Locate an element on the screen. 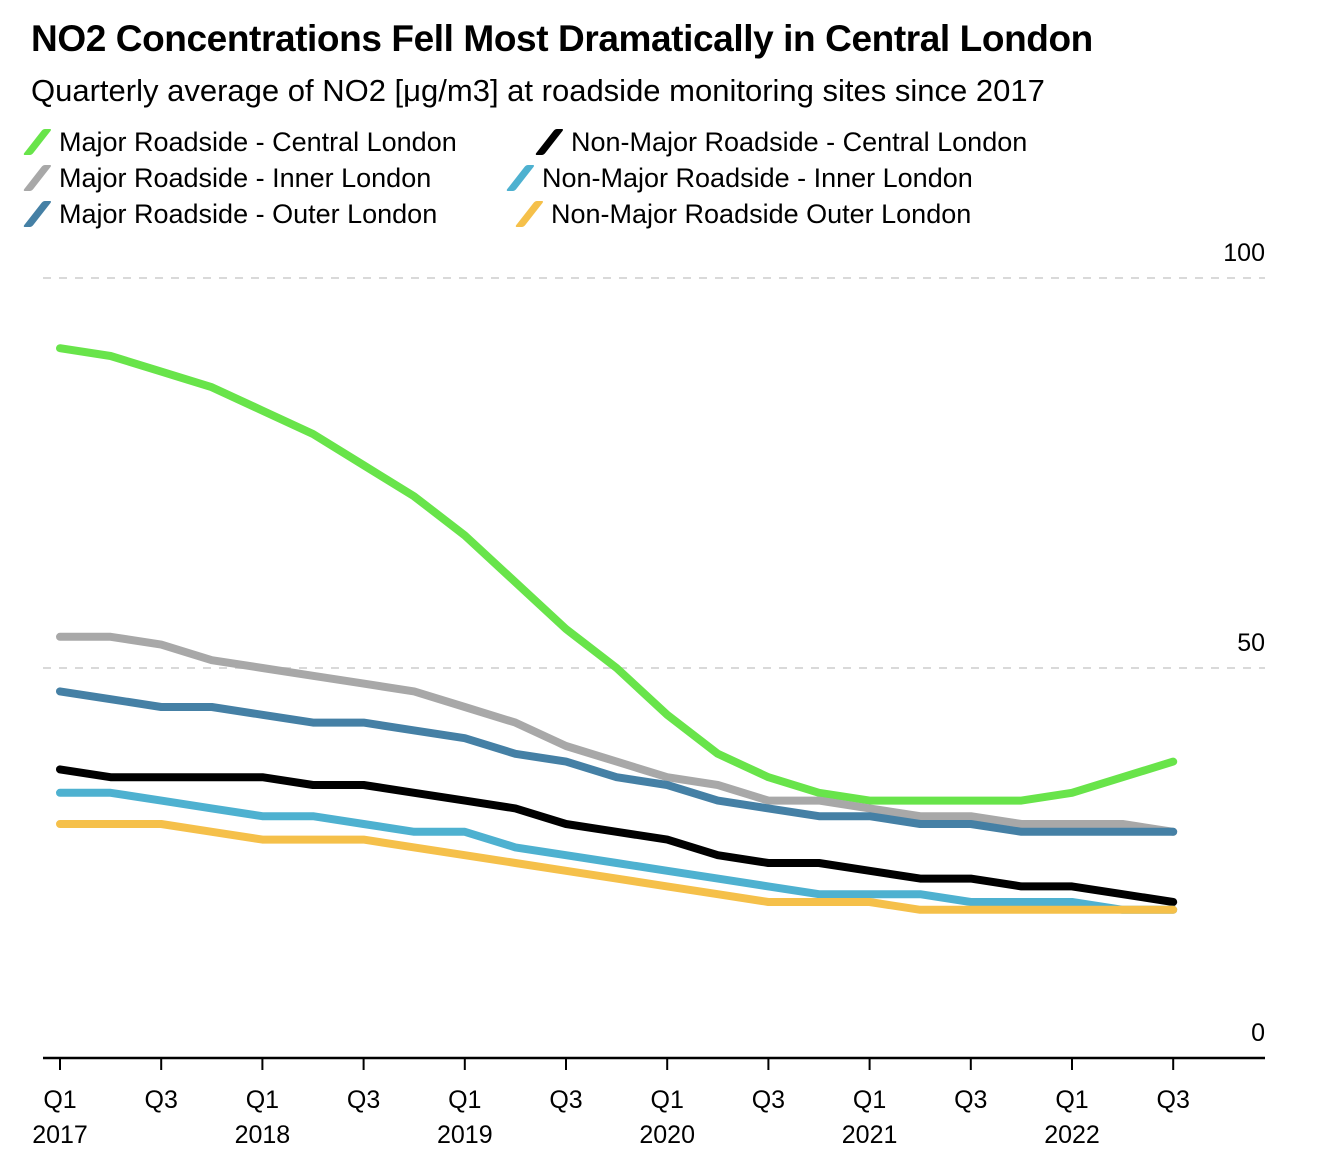 The height and width of the screenshot is (1176, 1334). x-tick-year-label: 2020 is located at coordinates (667, 1135).